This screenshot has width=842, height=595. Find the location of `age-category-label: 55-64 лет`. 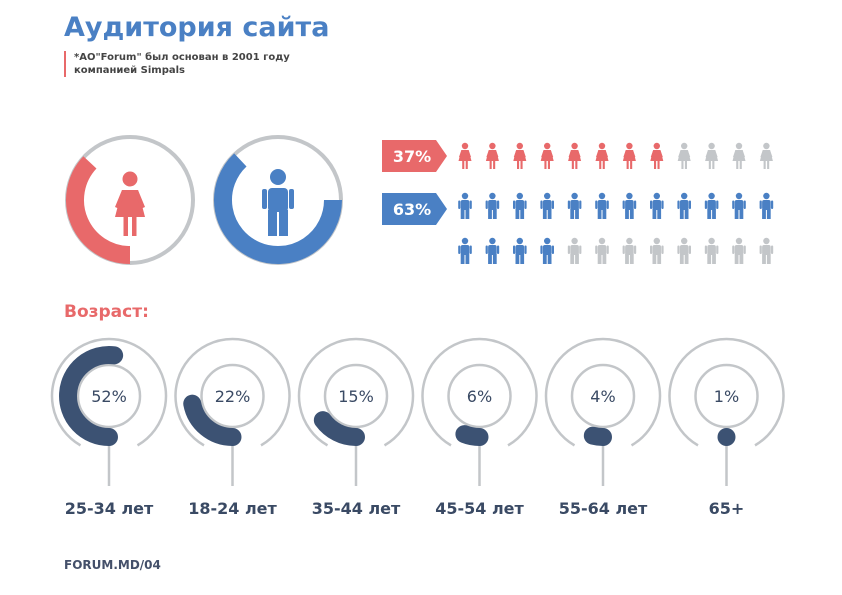

age-category-label: 55-64 лет is located at coordinates (603, 508).